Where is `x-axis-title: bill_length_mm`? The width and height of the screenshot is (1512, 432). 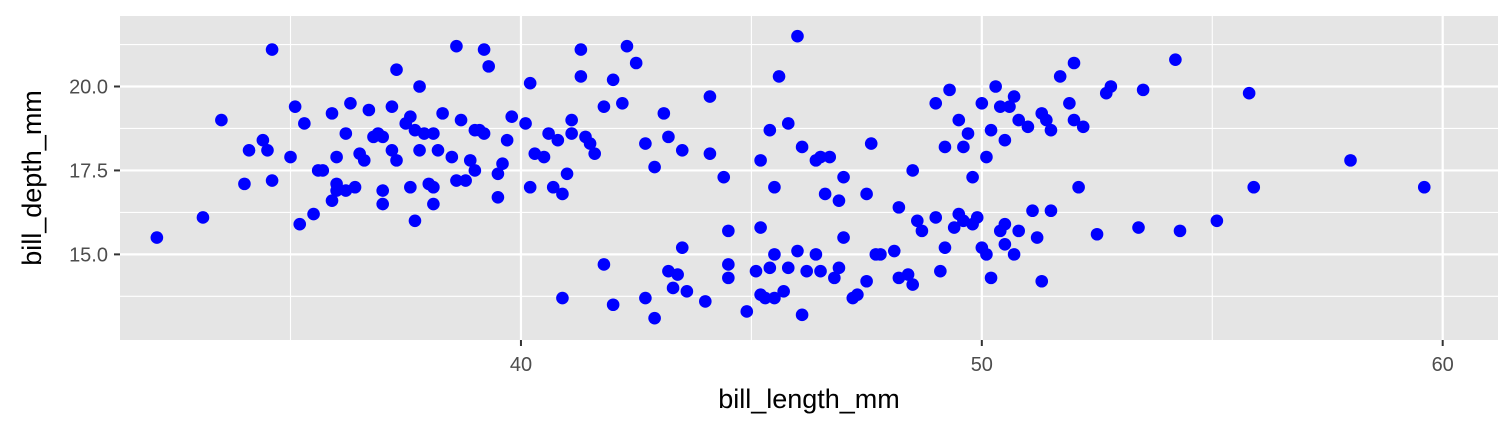 x-axis-title: bill_length_mm is located at coordinates (809, 399).